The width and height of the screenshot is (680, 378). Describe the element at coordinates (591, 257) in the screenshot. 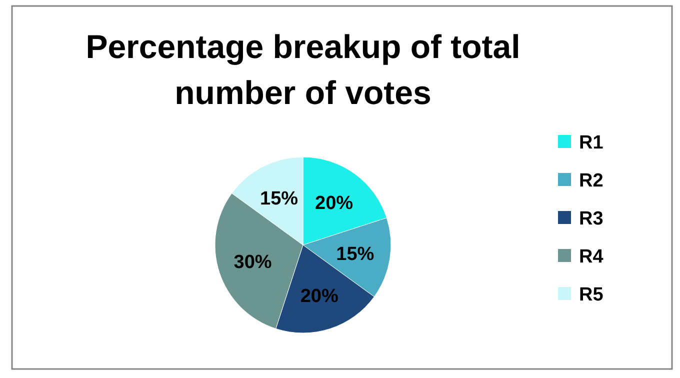

I see `legend-label: R4` at that location.